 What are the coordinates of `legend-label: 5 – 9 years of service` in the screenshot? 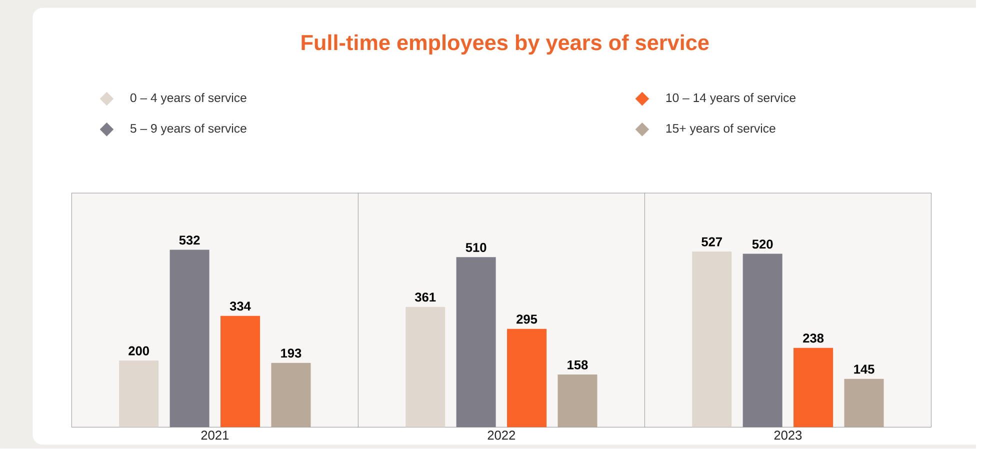 It's located at (188, 130).